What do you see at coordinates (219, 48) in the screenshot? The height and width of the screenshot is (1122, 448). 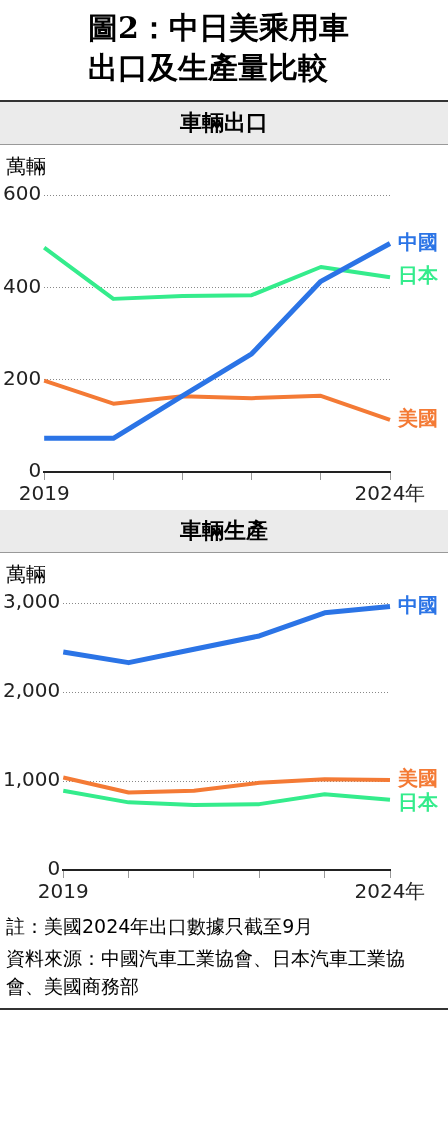 I see `chart-title: 圖2：中日美乘用車出口及生產量比較` at bounding box center [219, 48].